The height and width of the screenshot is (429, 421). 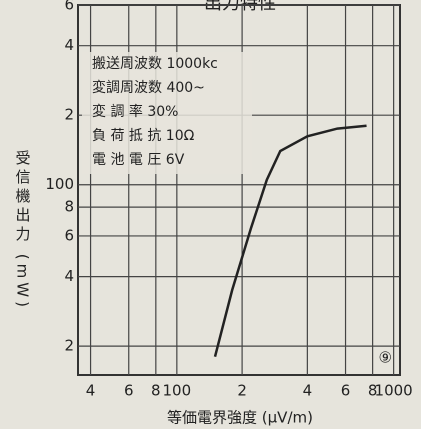 I want to click on y-axis-label: 受信機出力 (mW), so click(x=23, y=230).